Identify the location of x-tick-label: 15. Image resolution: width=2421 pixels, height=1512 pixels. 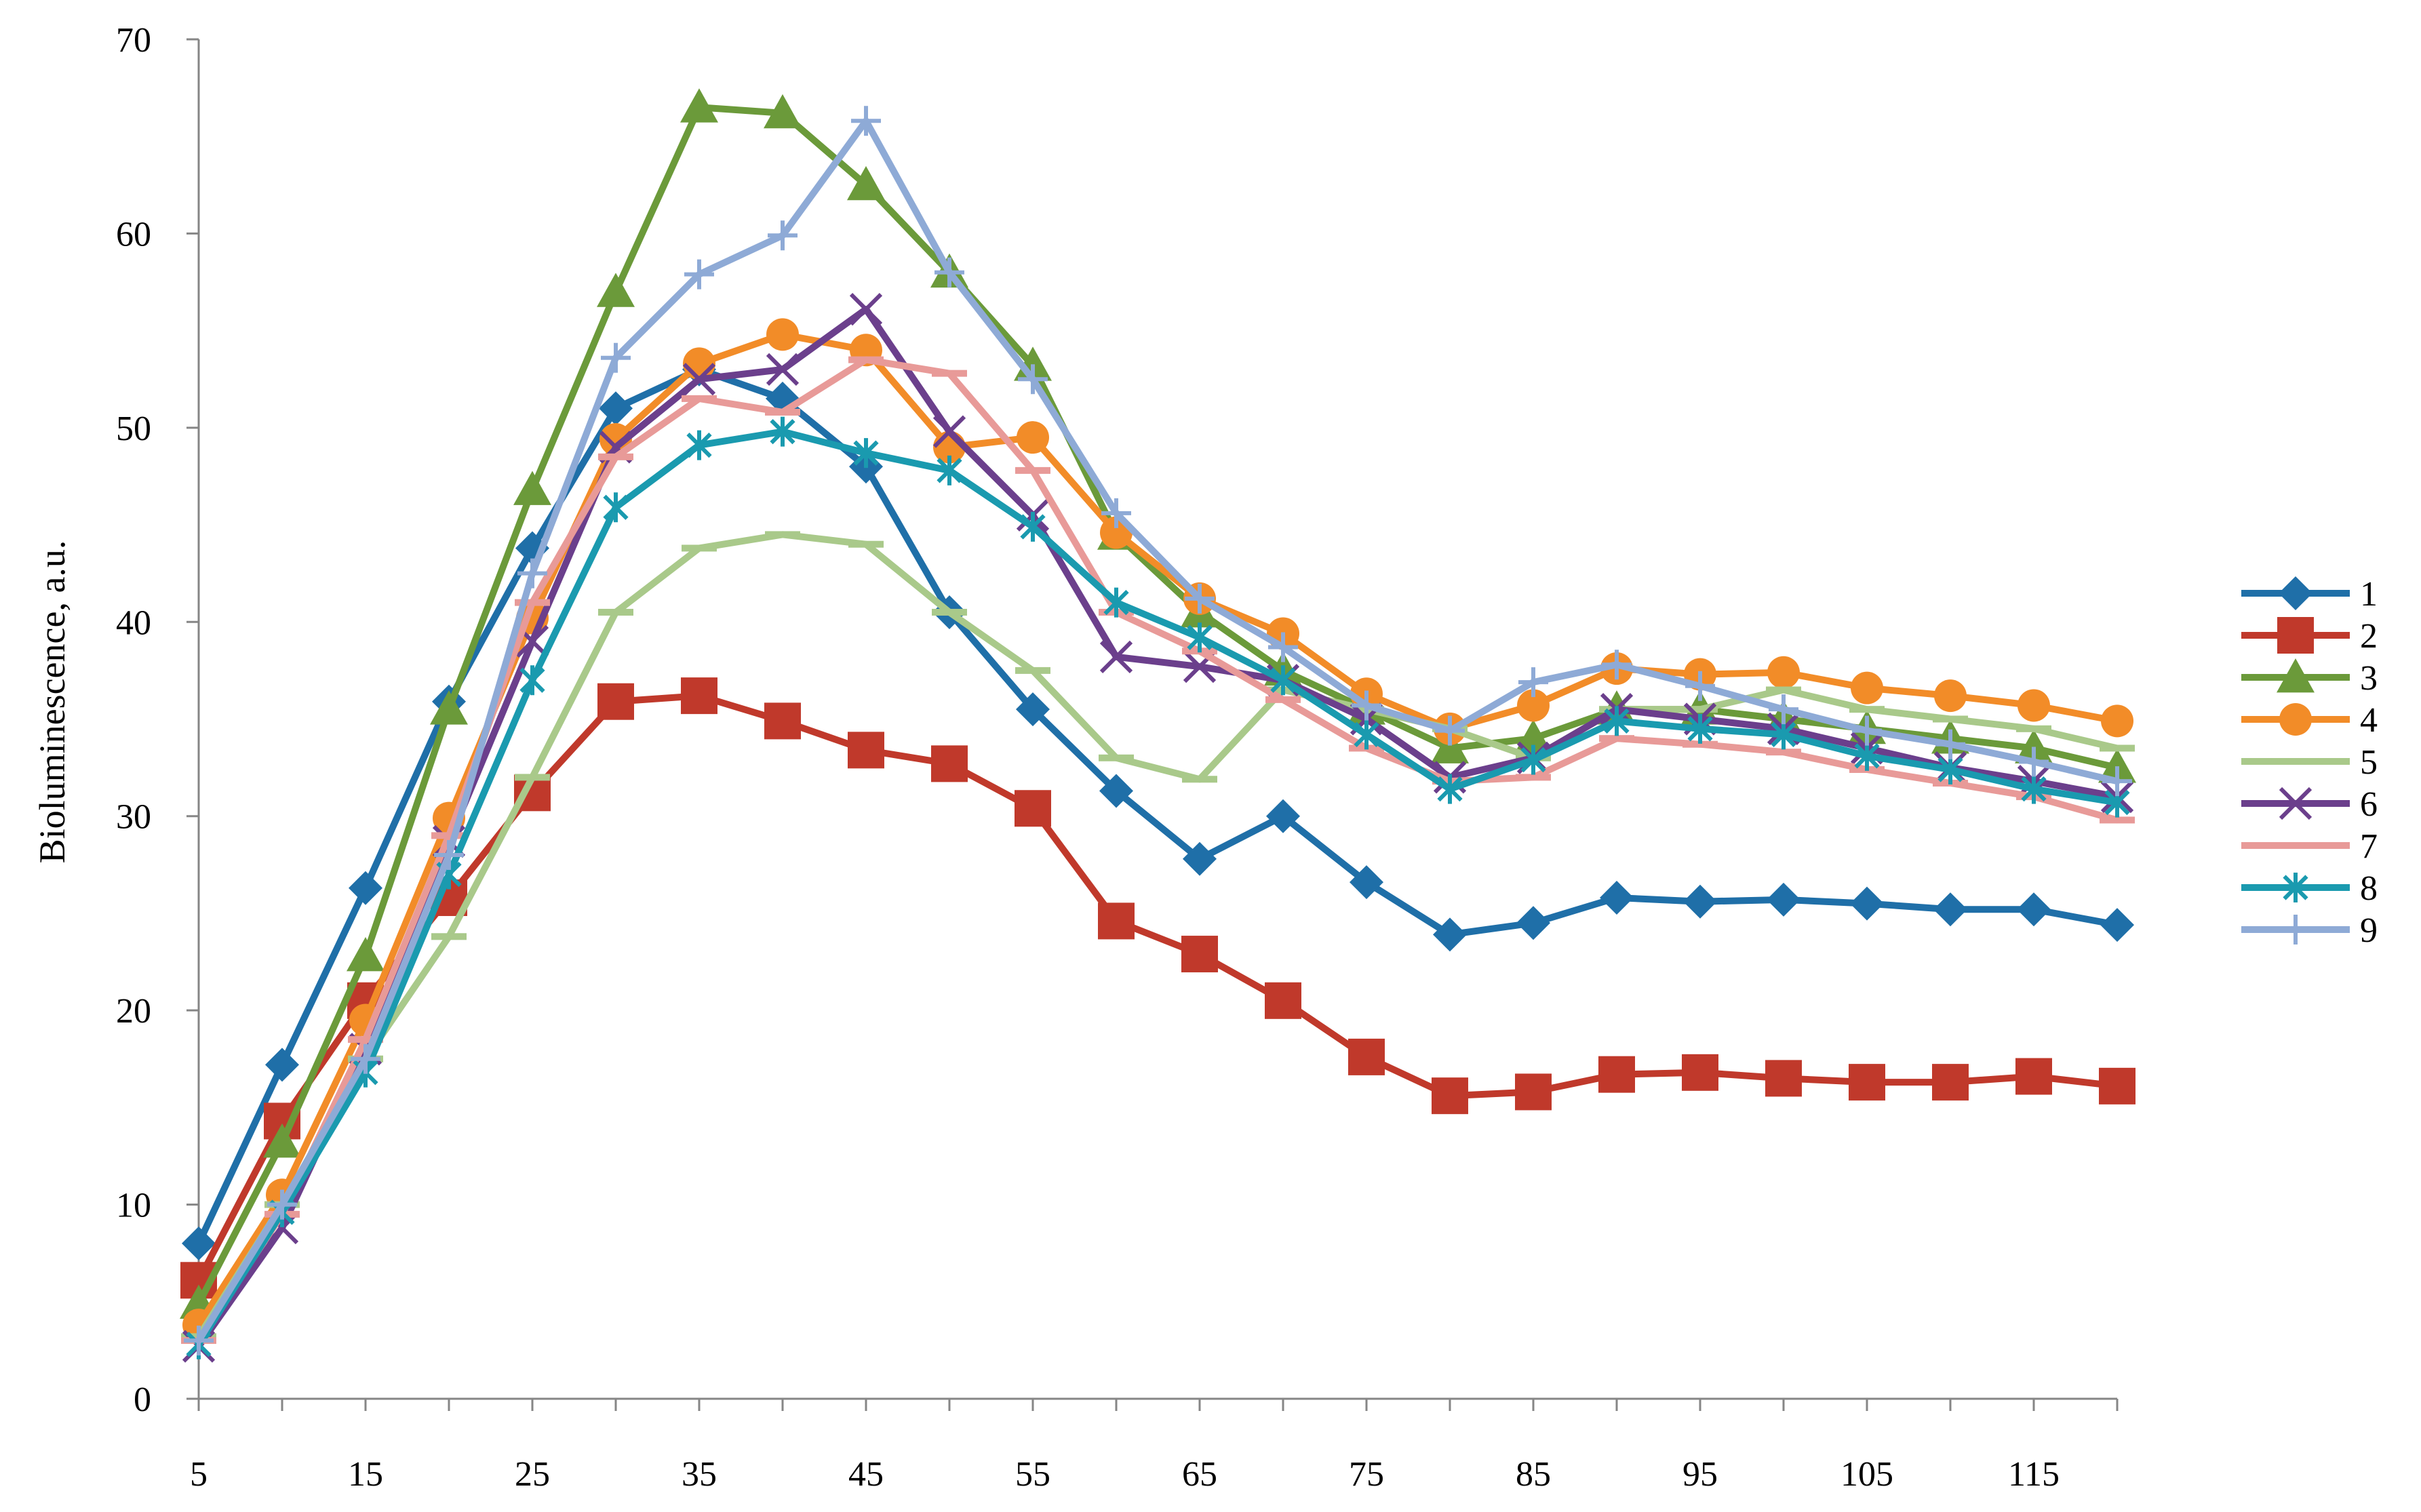
(365, 1474).